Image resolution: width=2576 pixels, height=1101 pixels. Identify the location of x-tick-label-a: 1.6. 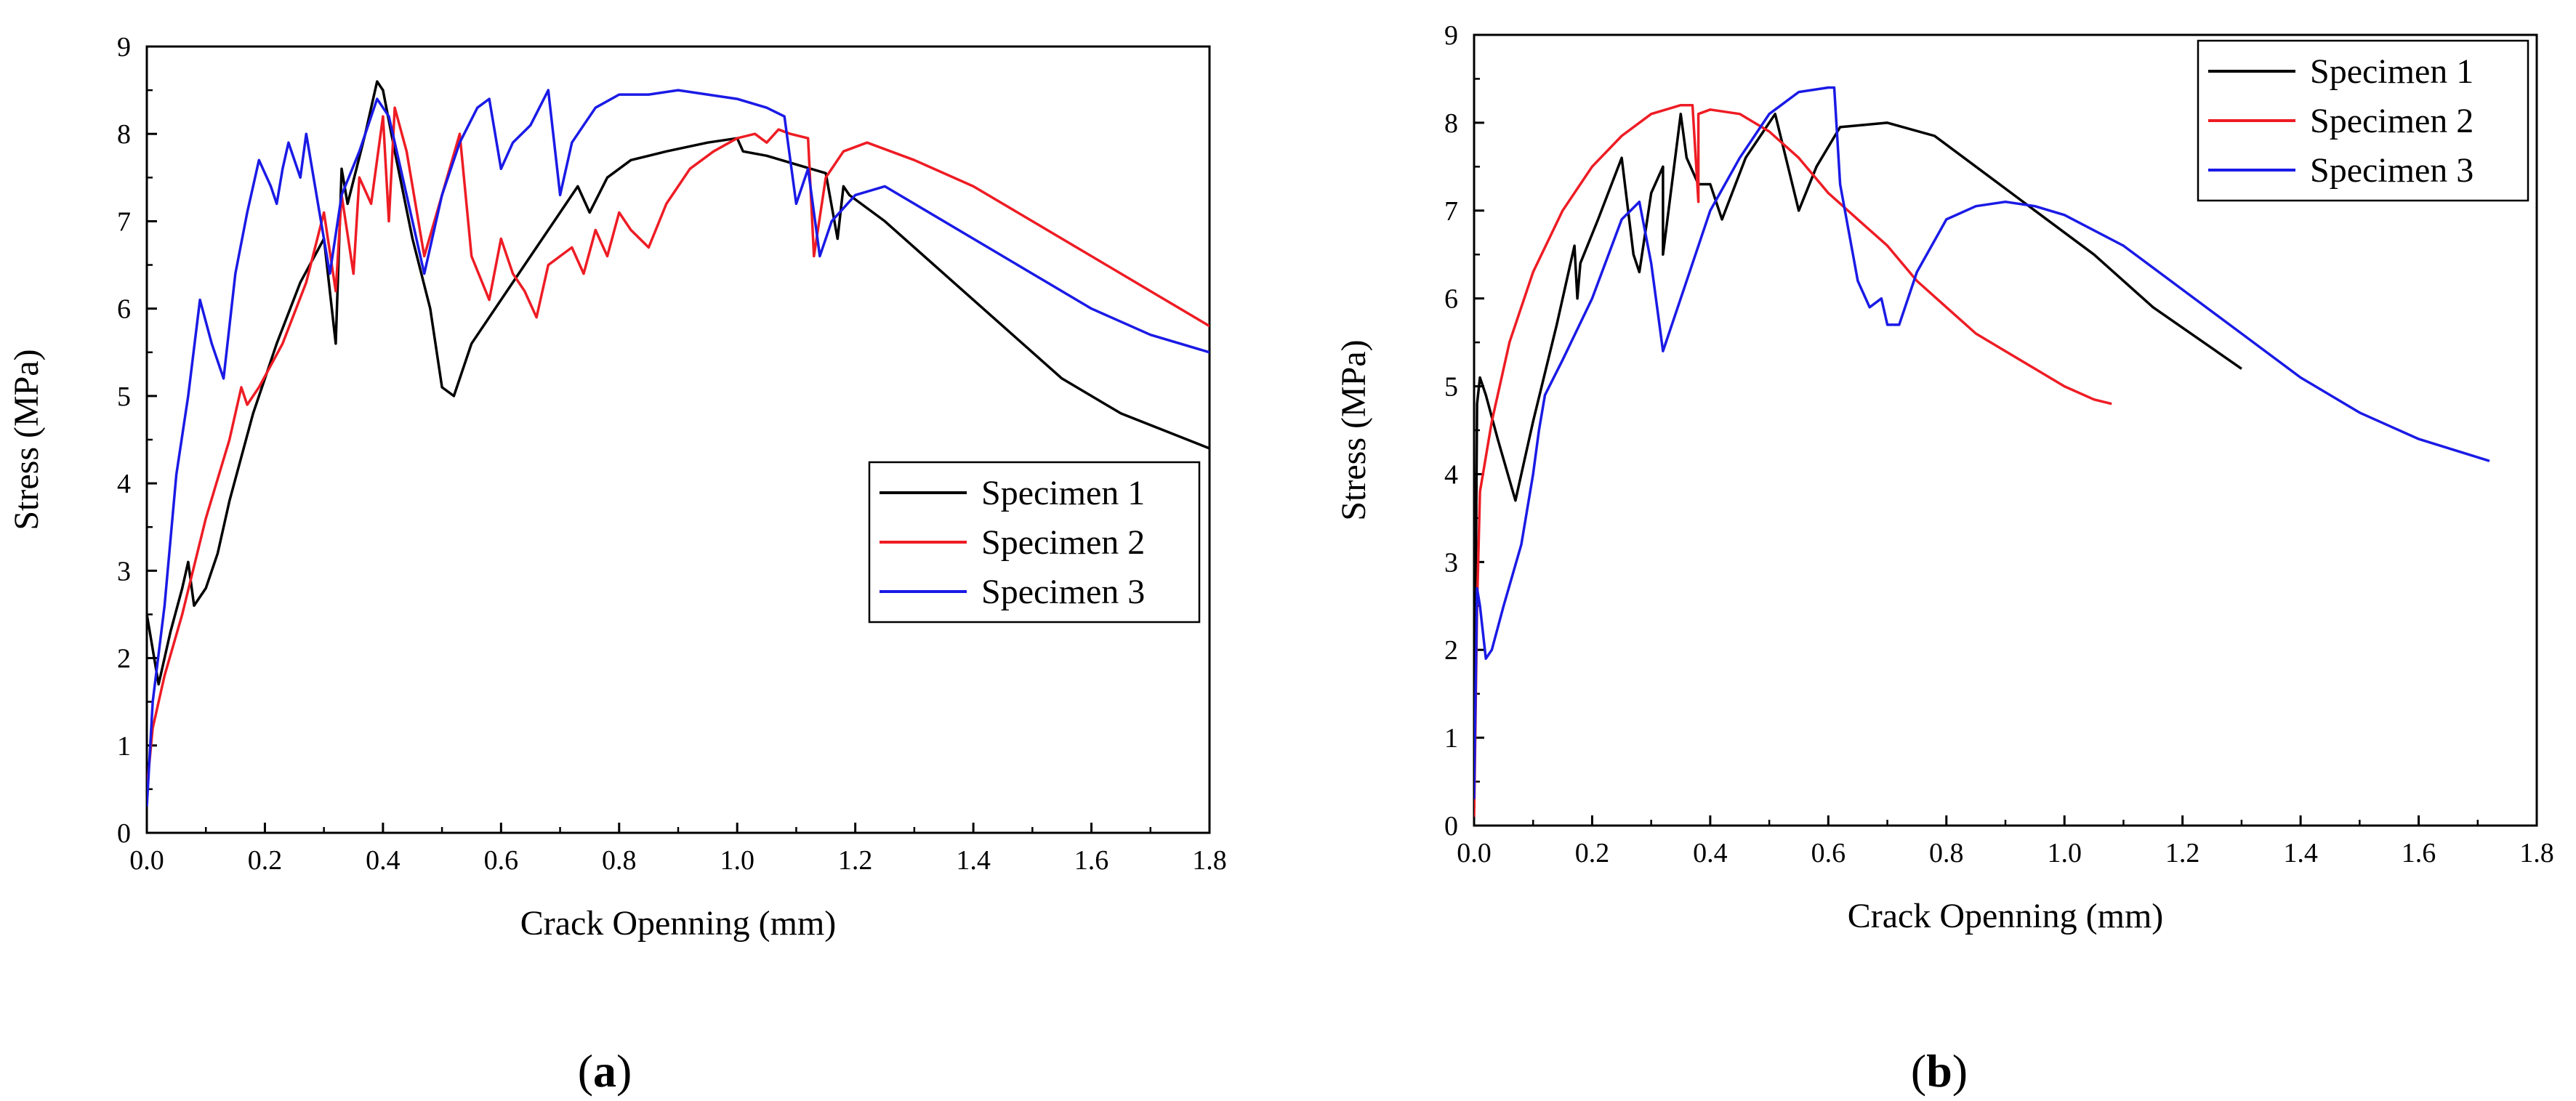
(1091, 860).